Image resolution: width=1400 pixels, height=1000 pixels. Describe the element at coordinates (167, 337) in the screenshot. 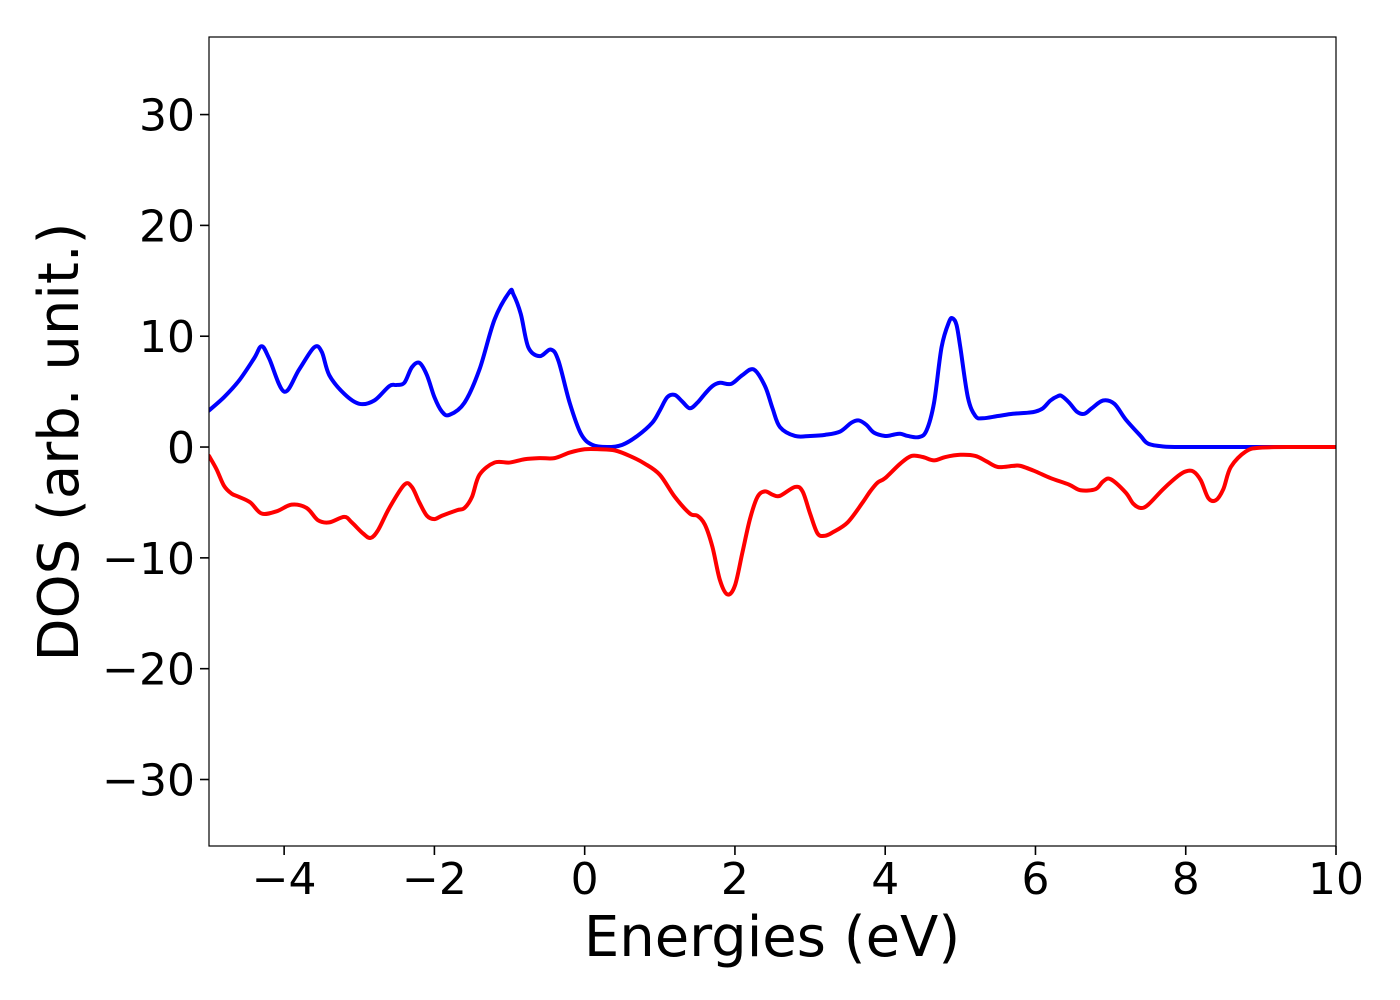

I see `y-tick-label: 10` at that location.